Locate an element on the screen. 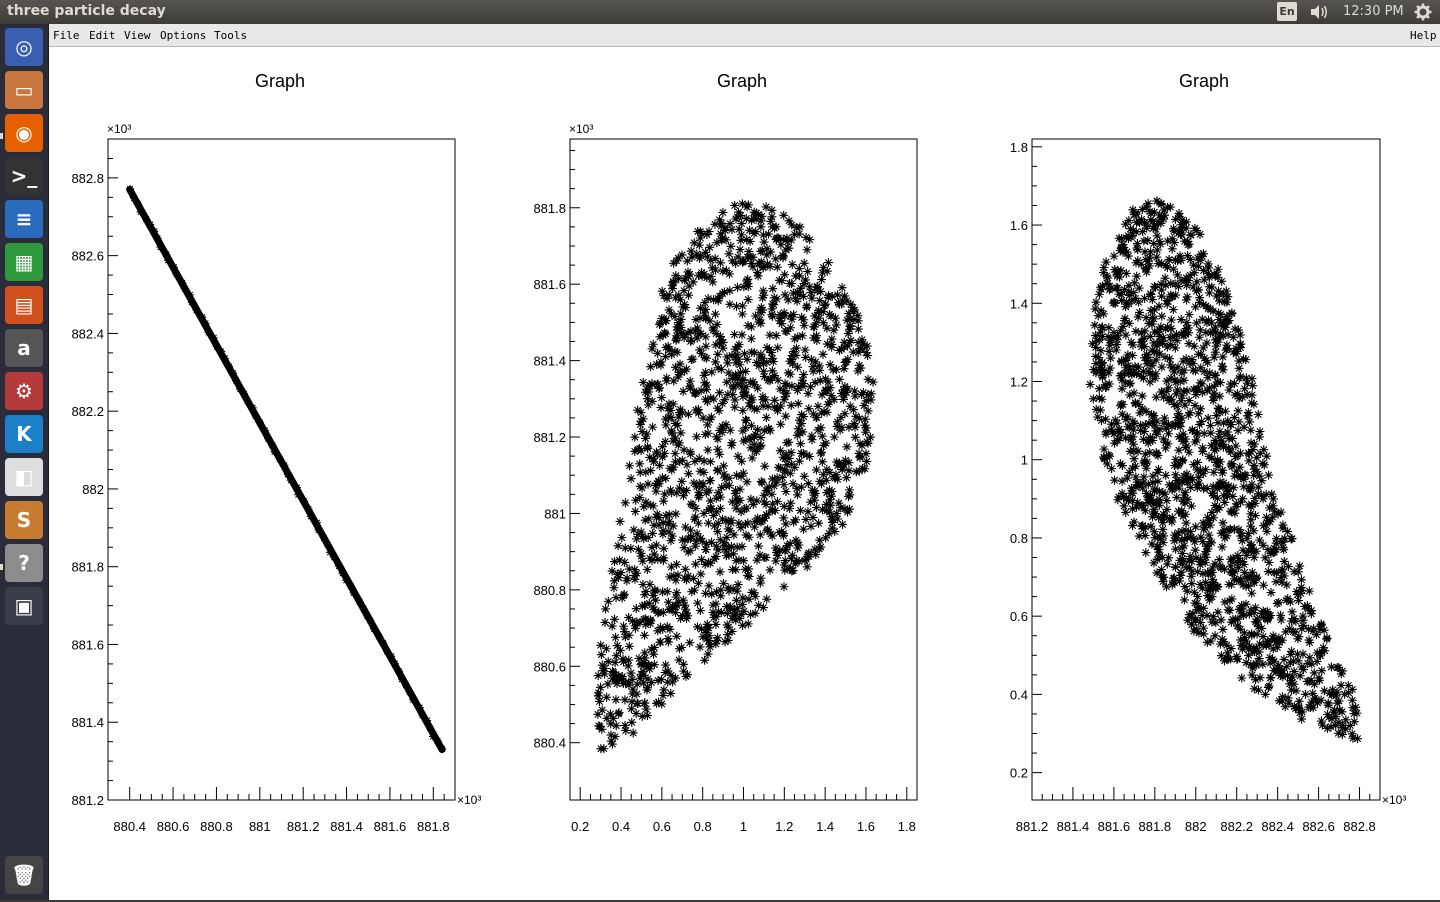 The width and height of the screenshot is (1440, 902). launcher-libreoffice-writer-icon: ≡ is located at coordinates (24, 219).